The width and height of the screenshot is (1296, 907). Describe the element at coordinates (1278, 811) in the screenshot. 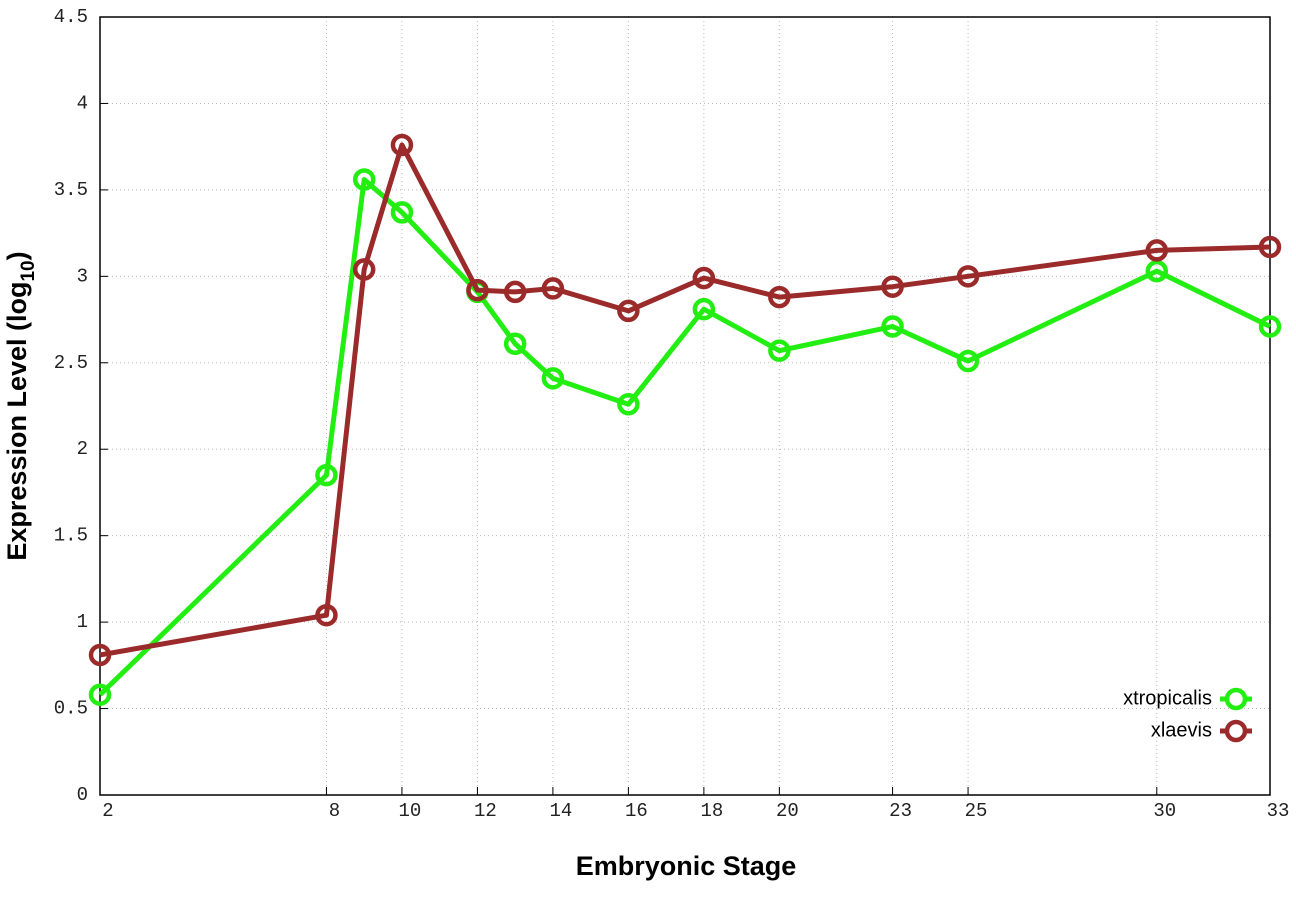

I see `x-tick-label: 33` at that location.